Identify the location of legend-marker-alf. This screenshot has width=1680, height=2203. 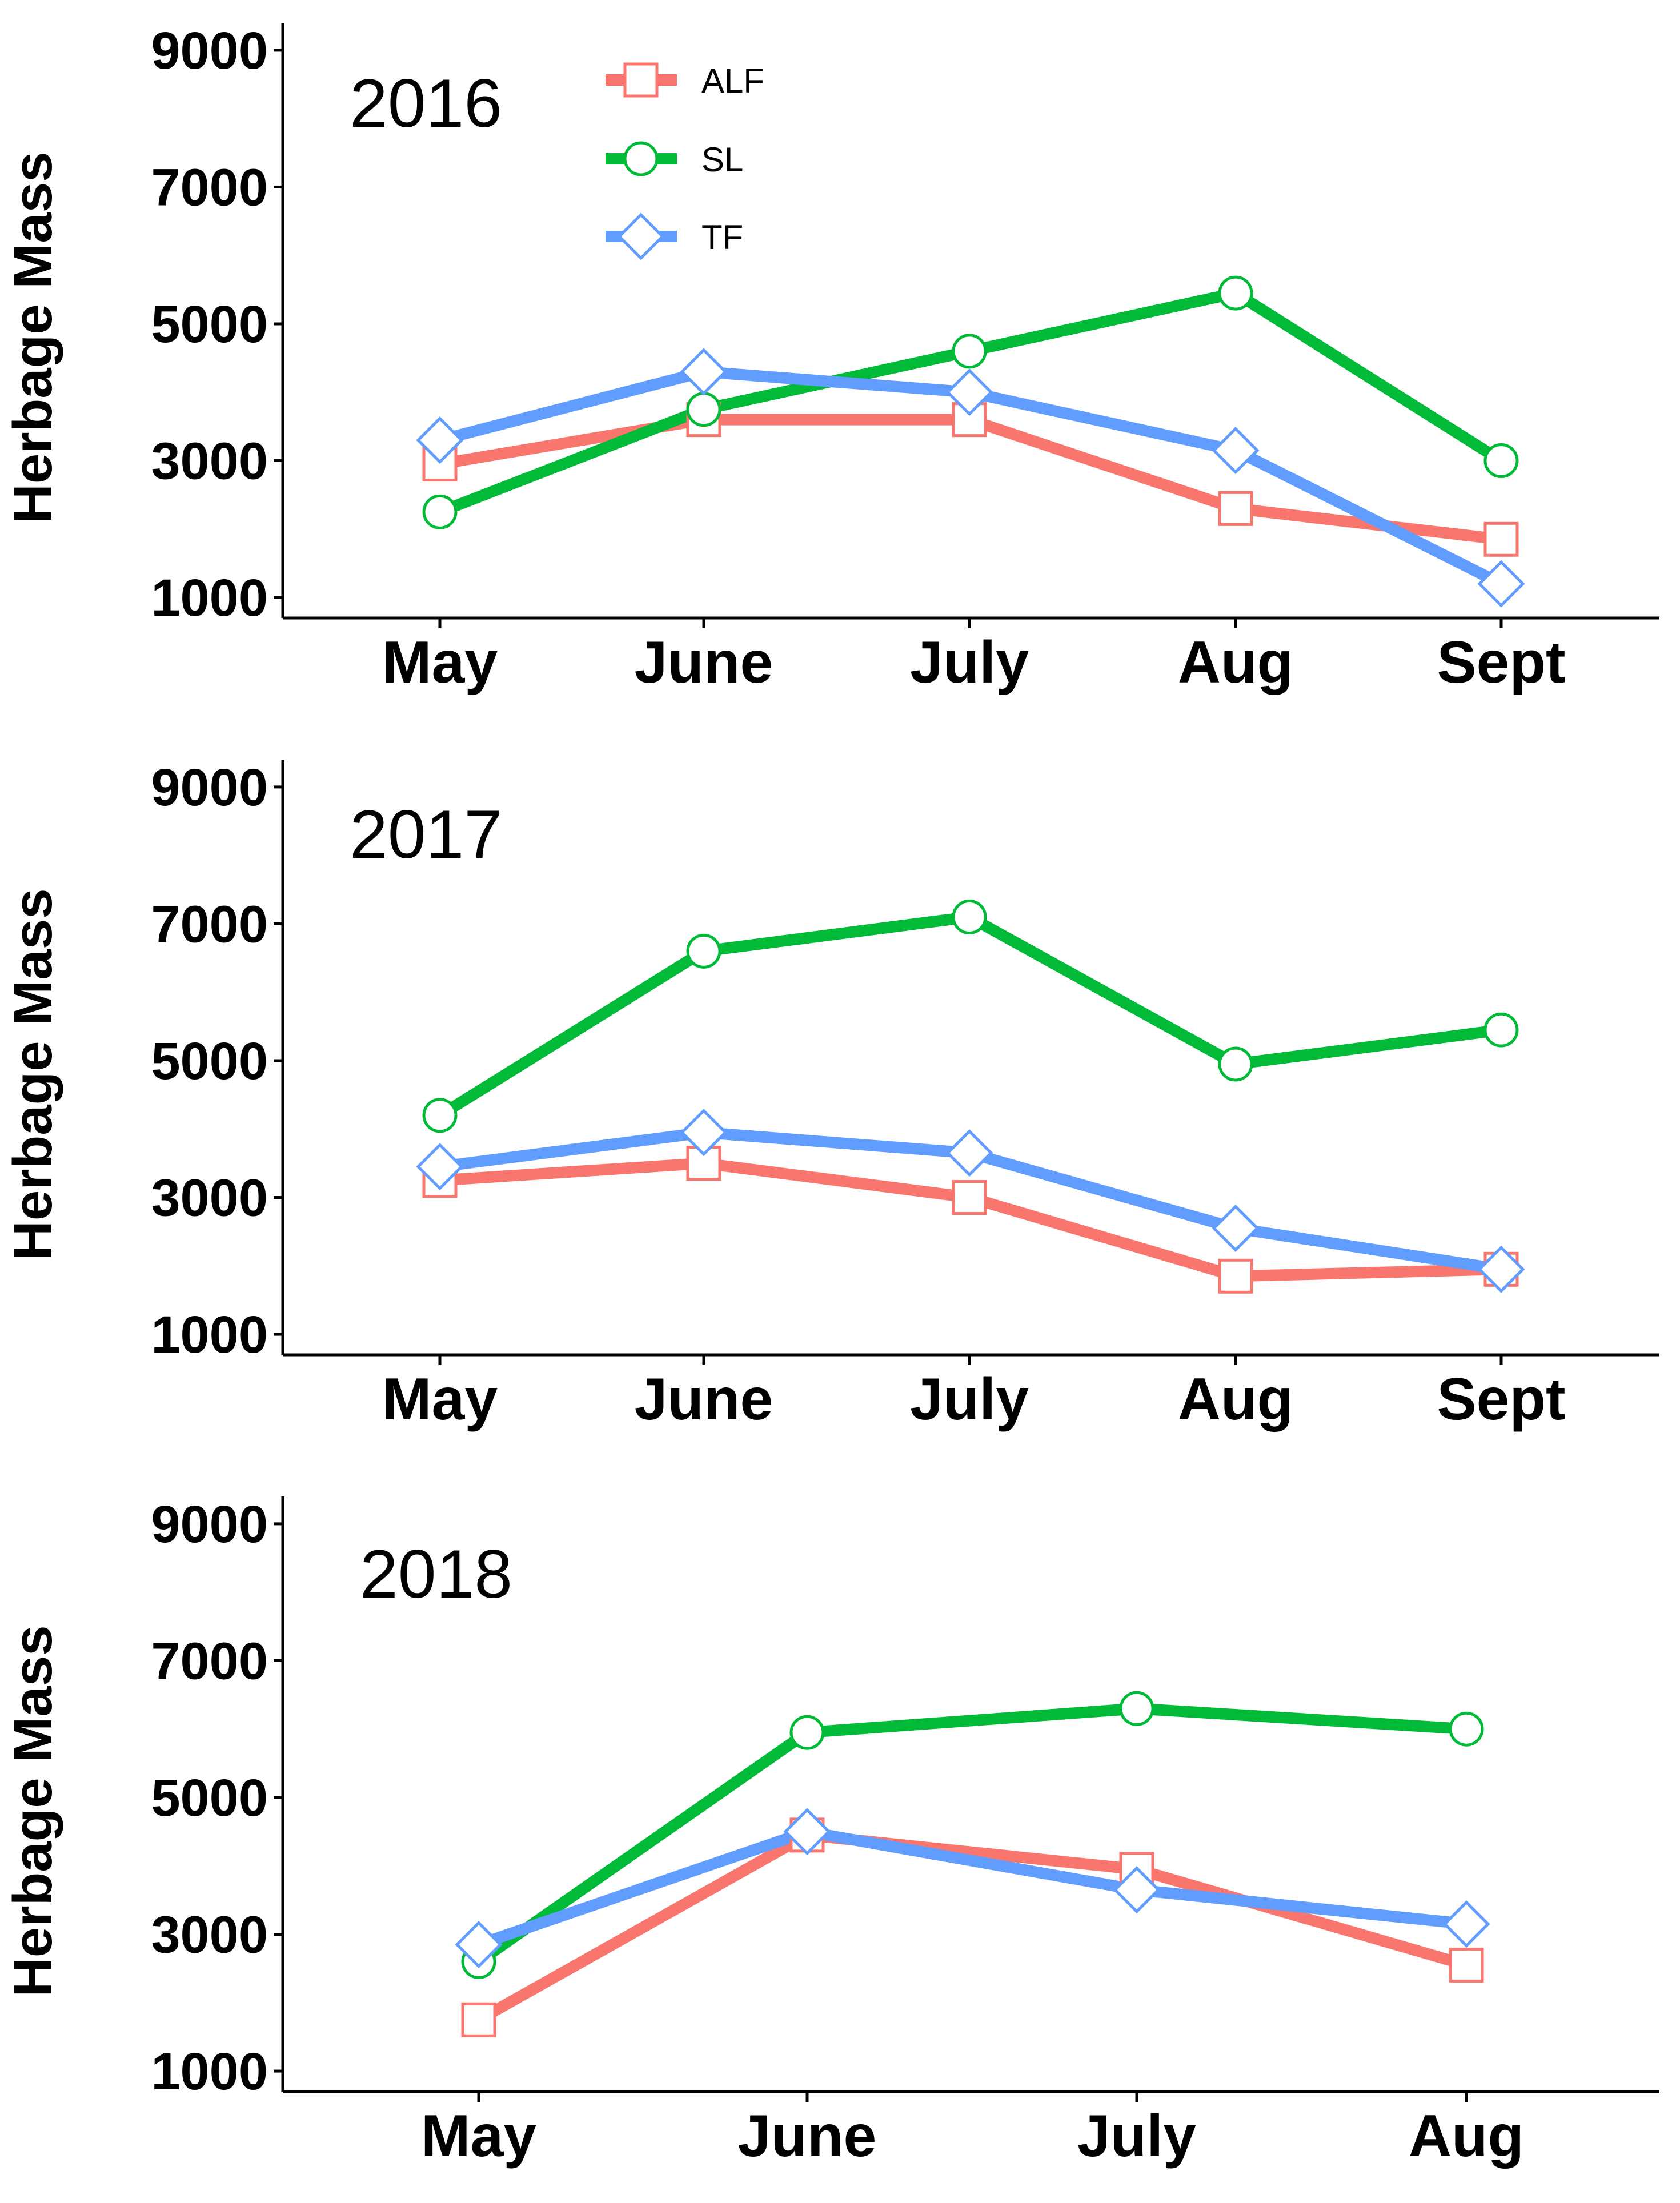
(641, 80).